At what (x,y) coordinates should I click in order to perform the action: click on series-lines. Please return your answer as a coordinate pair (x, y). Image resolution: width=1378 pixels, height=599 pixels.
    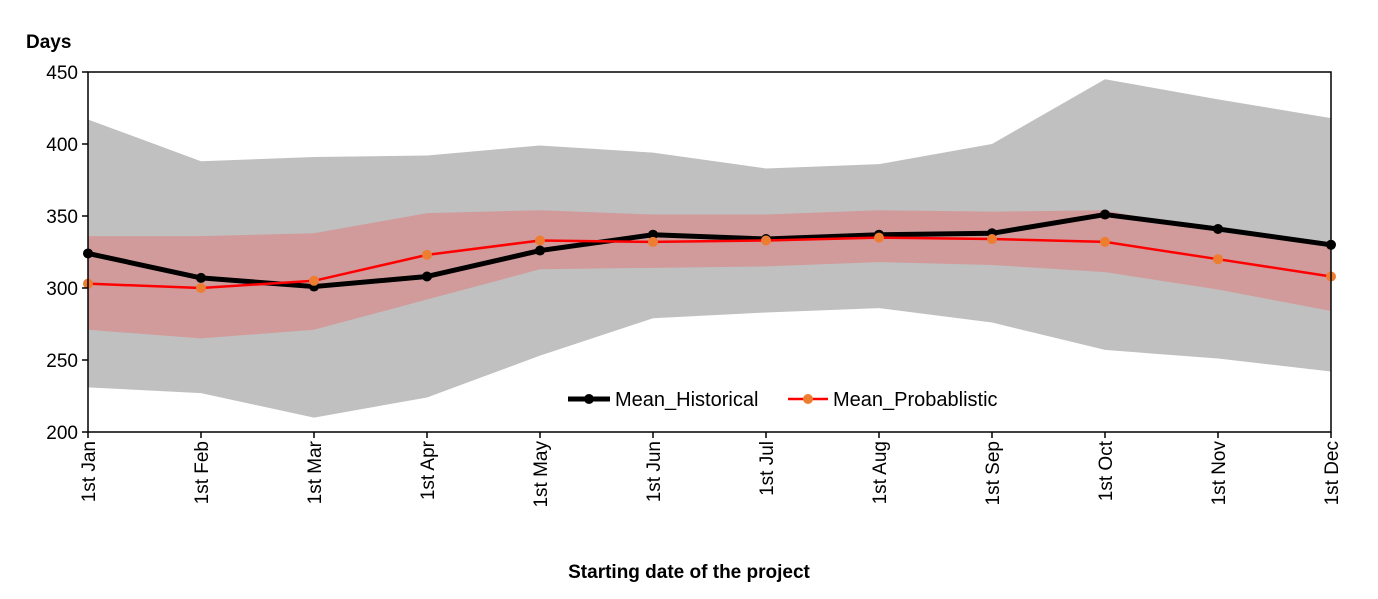
    Looking at the image, I should click on (709, 251).